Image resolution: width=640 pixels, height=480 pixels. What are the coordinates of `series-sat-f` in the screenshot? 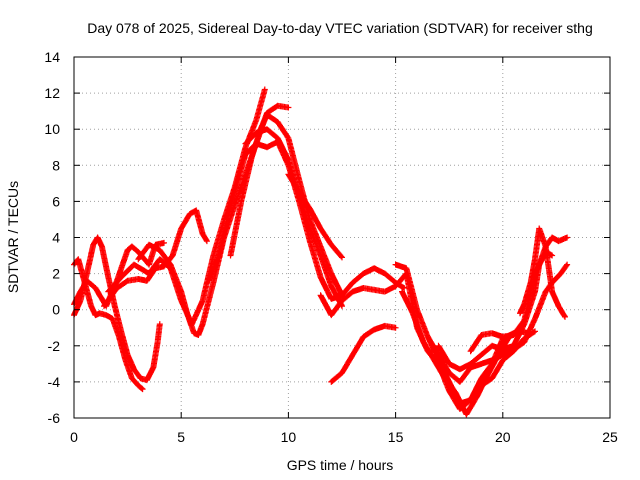 It's located at (213, 220).